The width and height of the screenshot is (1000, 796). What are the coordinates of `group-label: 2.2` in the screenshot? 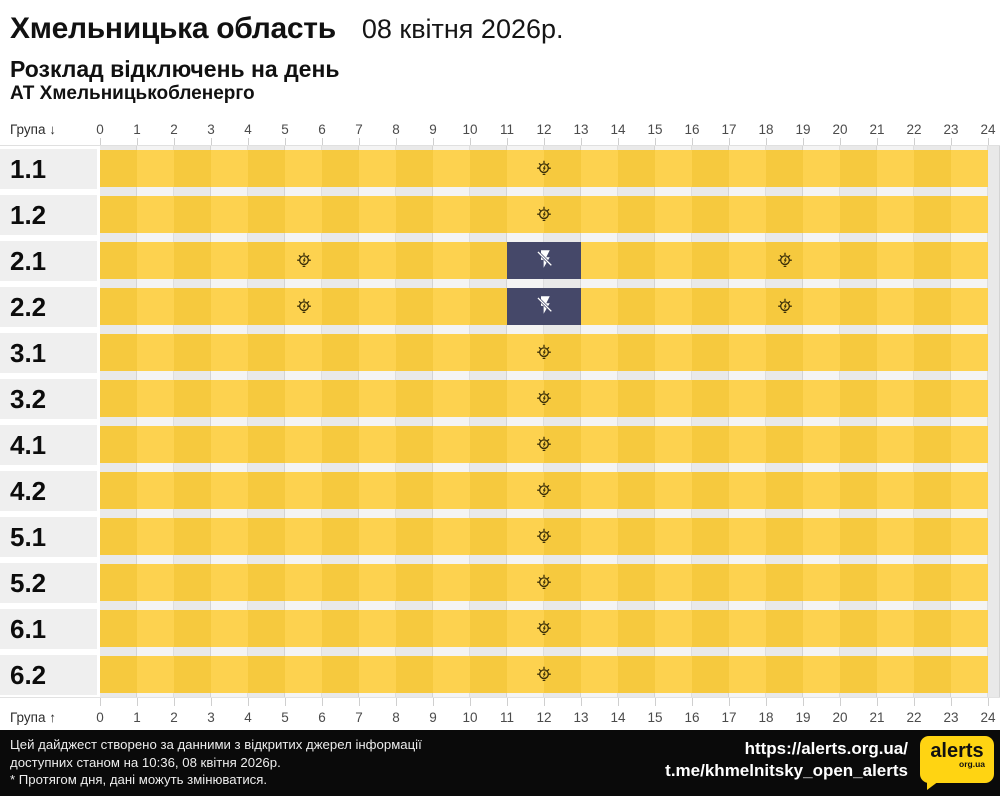 It's located at (48, 307).